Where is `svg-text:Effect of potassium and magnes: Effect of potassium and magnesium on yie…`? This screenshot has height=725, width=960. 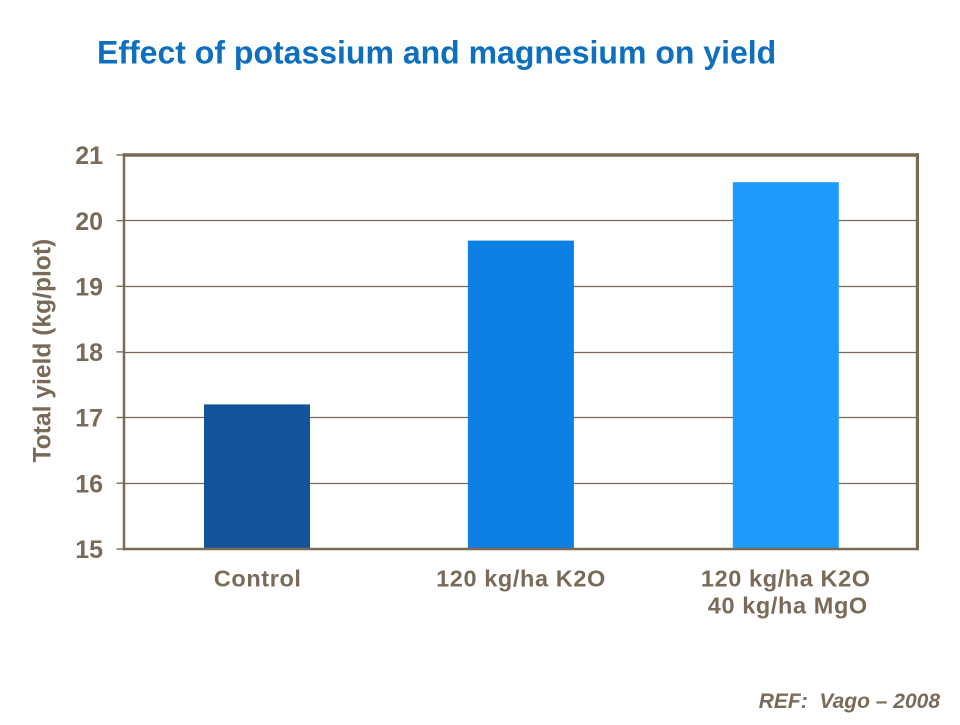
svg-text:Effect of potassium and magnes: Effect of potassium and magnesium on yie… is located at coordinates (436, 53).